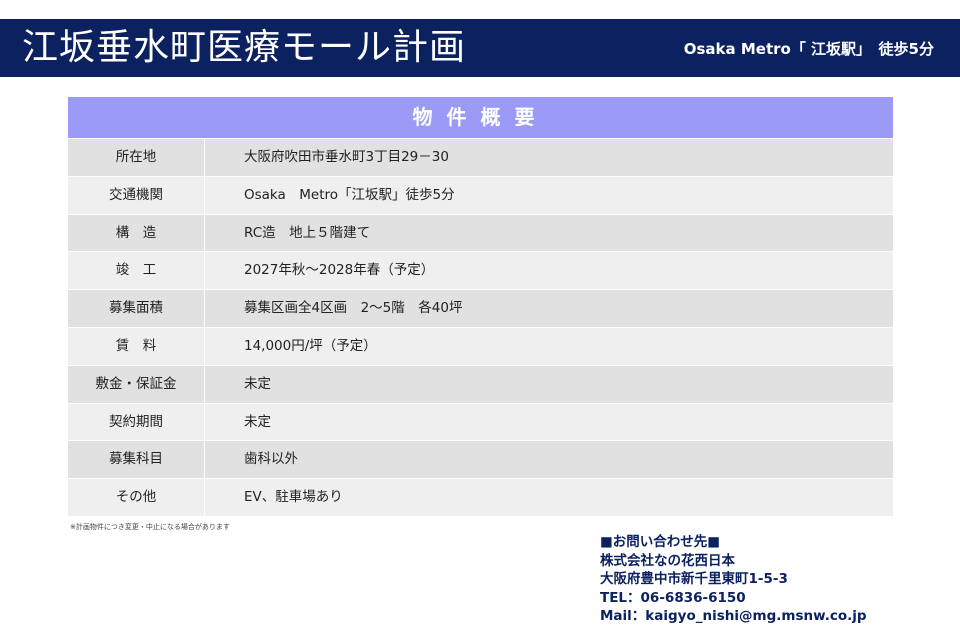  Describe the element at coordinates (271, 459) in the screenshot. I see `row-value: 歯科以外` at that location.